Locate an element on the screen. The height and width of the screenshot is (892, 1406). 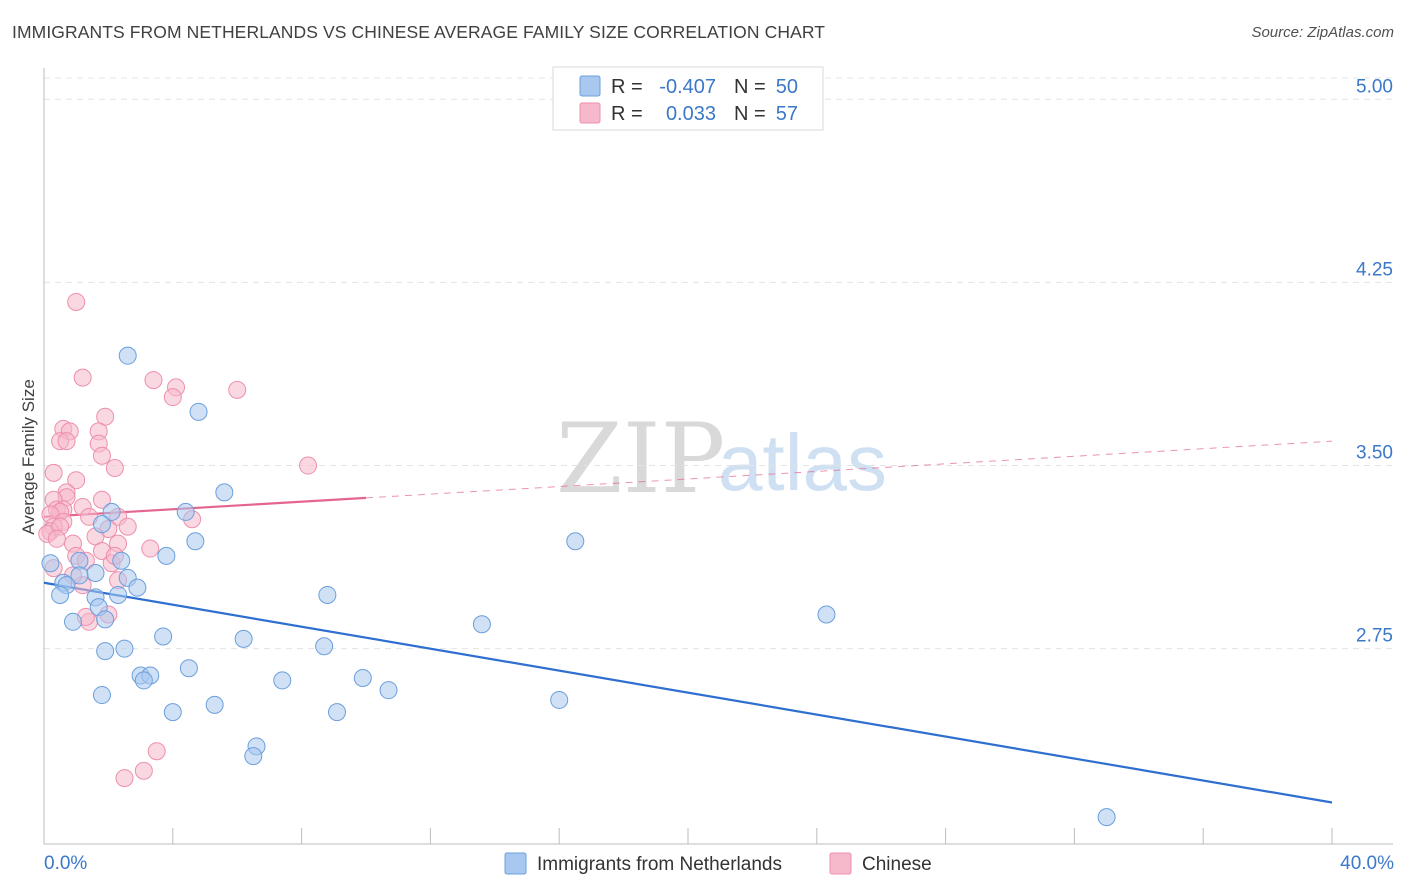
bottom-legend-swatch-chinese is located at coordinates (840, 863).